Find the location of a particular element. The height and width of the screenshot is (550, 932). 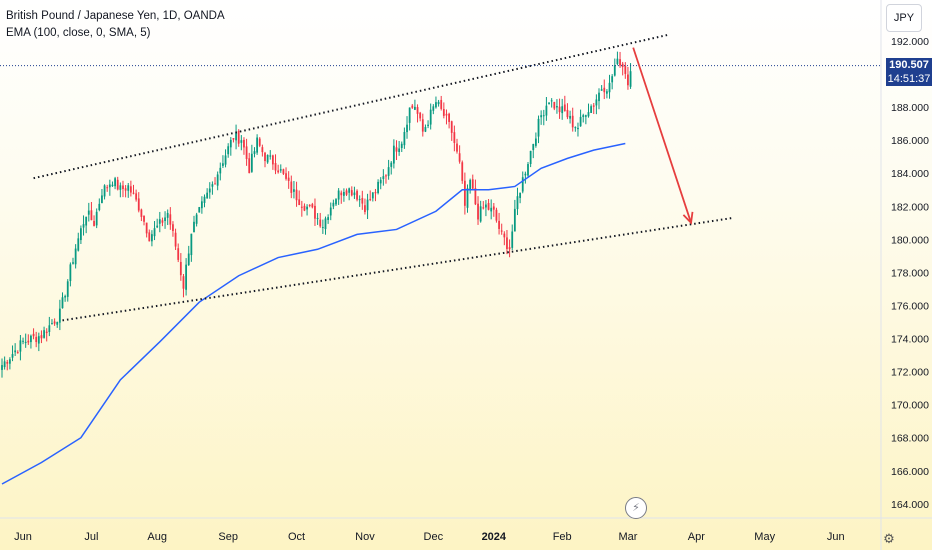

currency-label: JPY is located at coordinates (904, 18).